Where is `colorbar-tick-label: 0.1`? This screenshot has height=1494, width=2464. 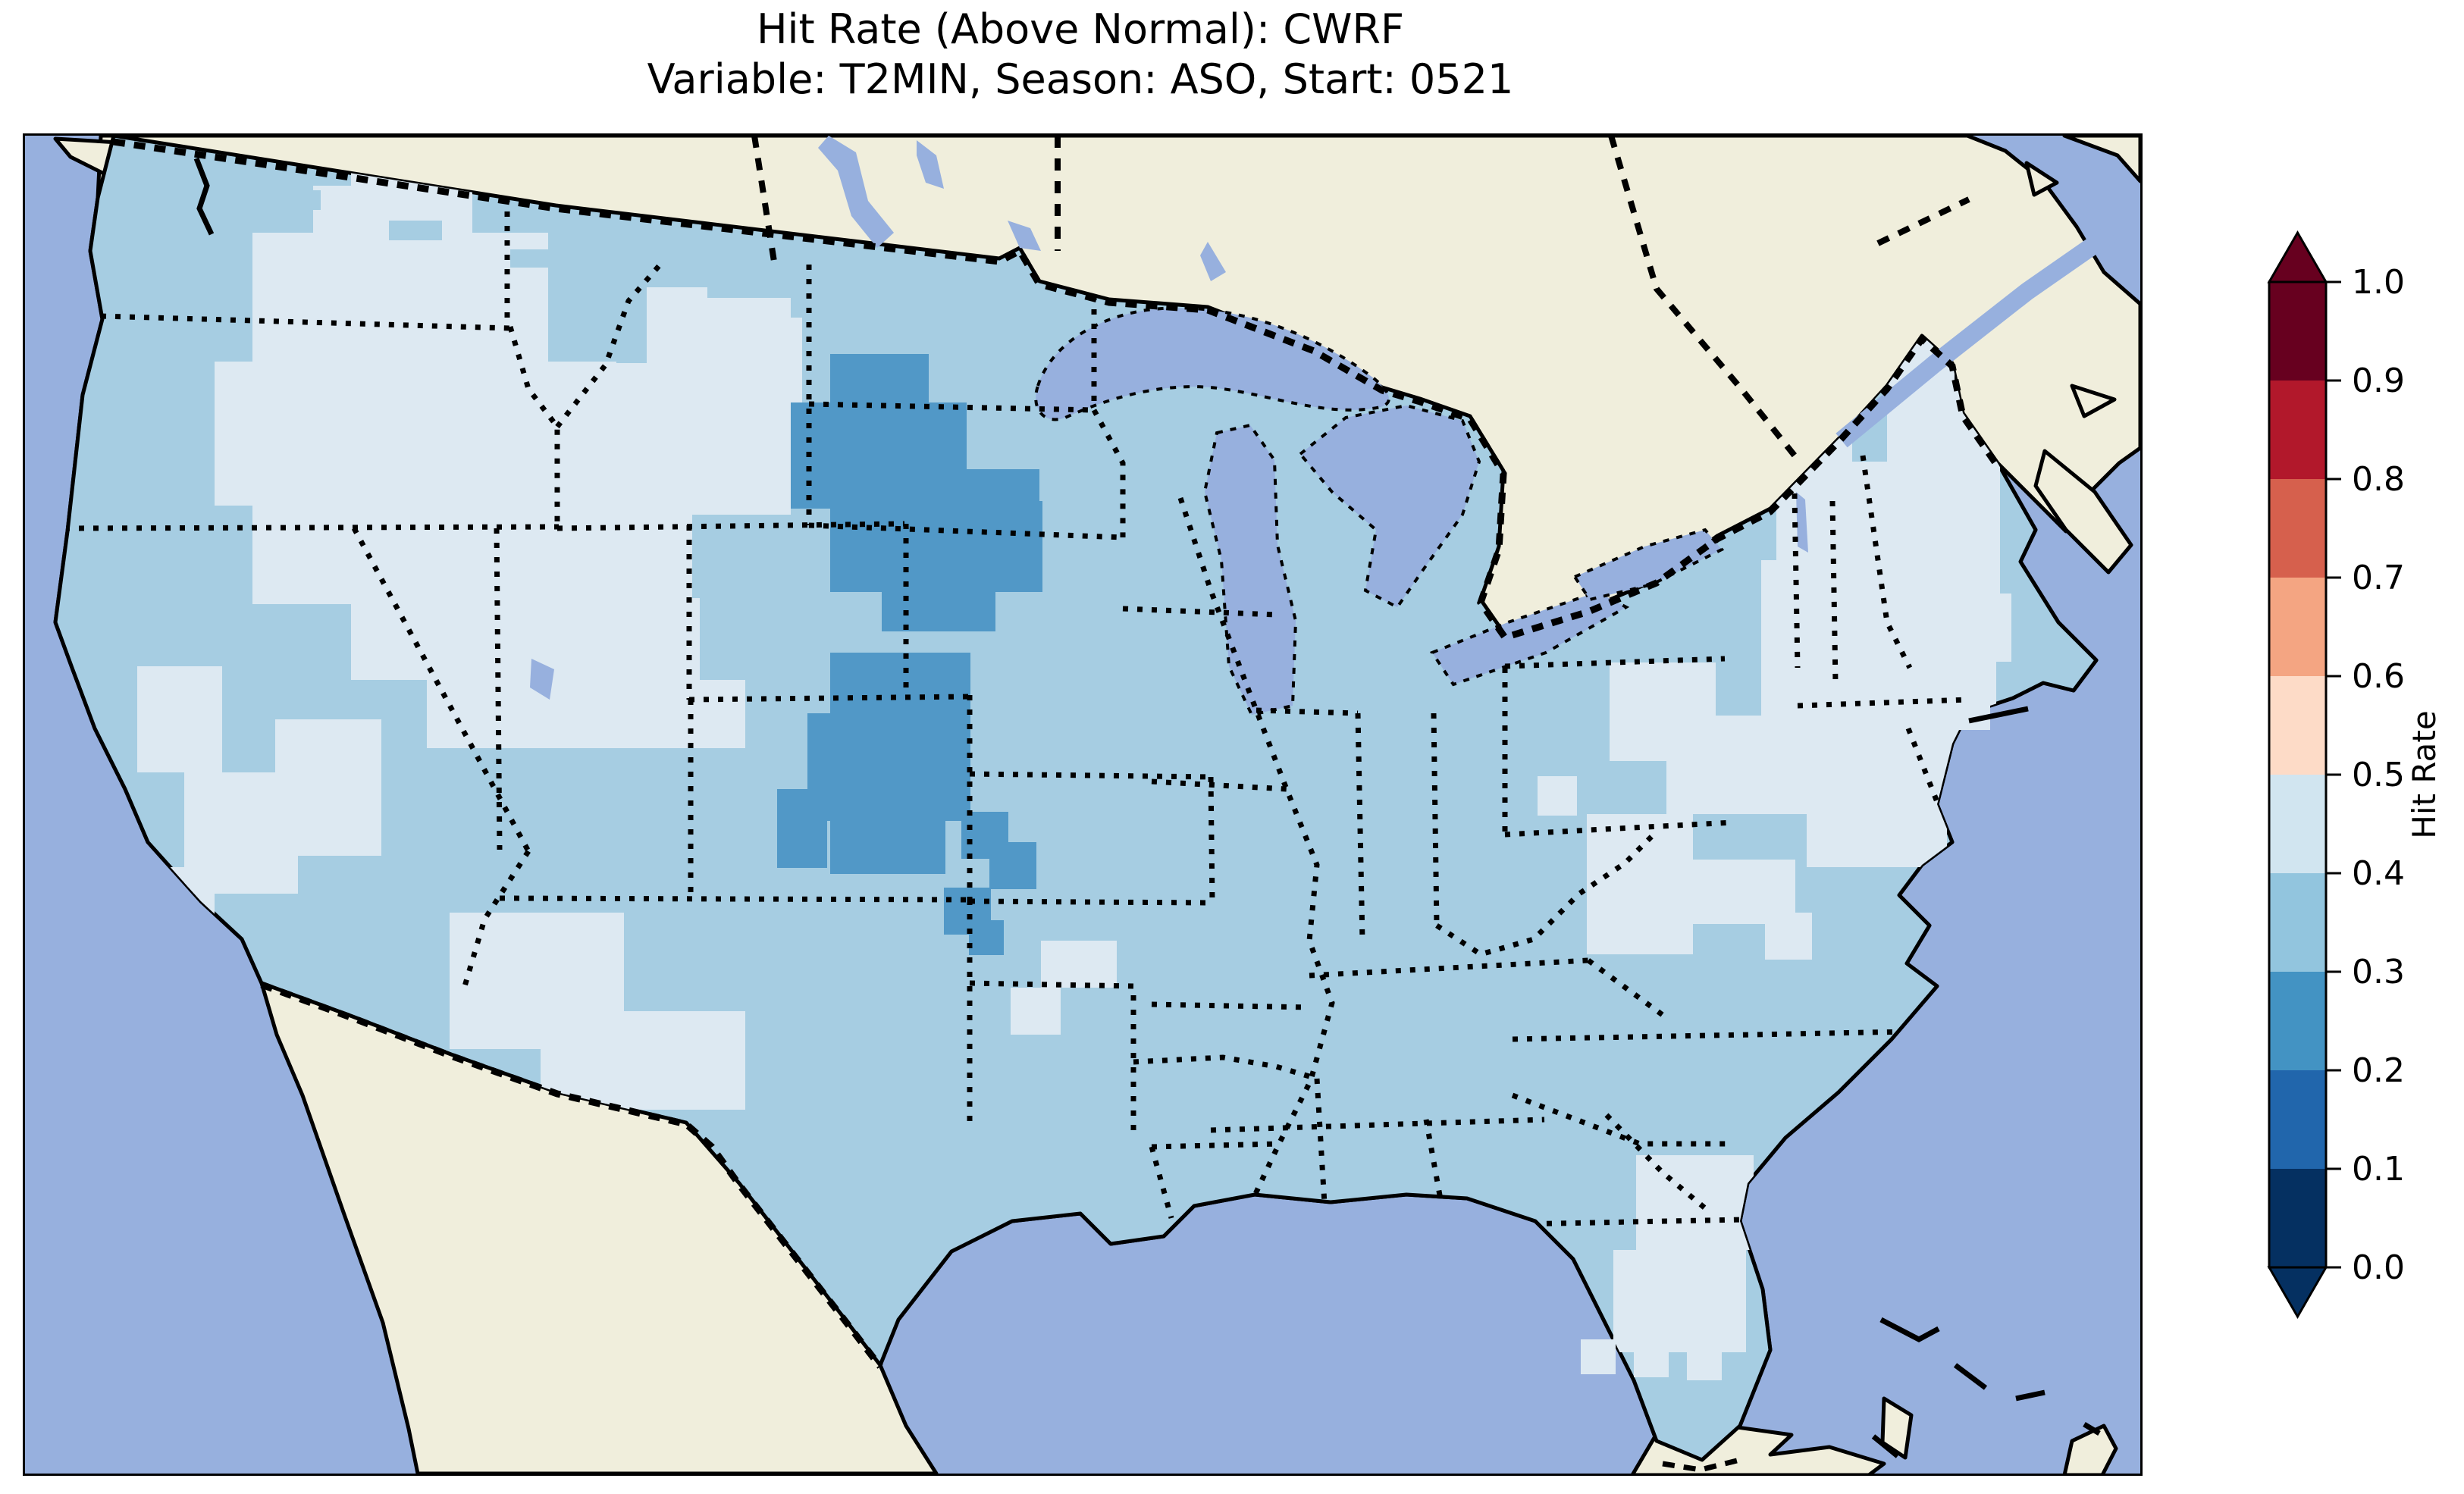
colorbar-tick-label: 0.1 is located at coordinates (2378, 1169).